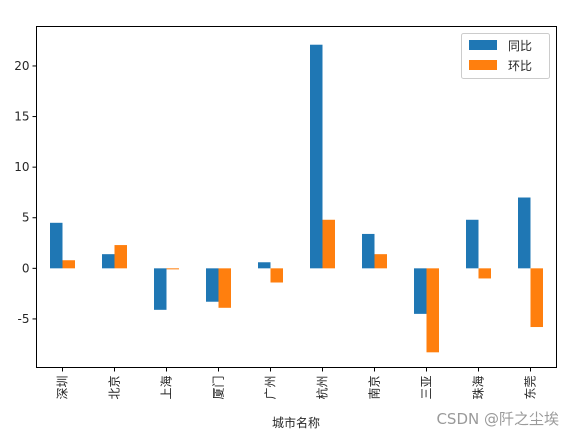 This screenshot has width=571, height=441. What do you see at coordinates (296, 422) in the screenshot?
I see `x-axis-label: 城市名称` at bounding box center [296, 422].